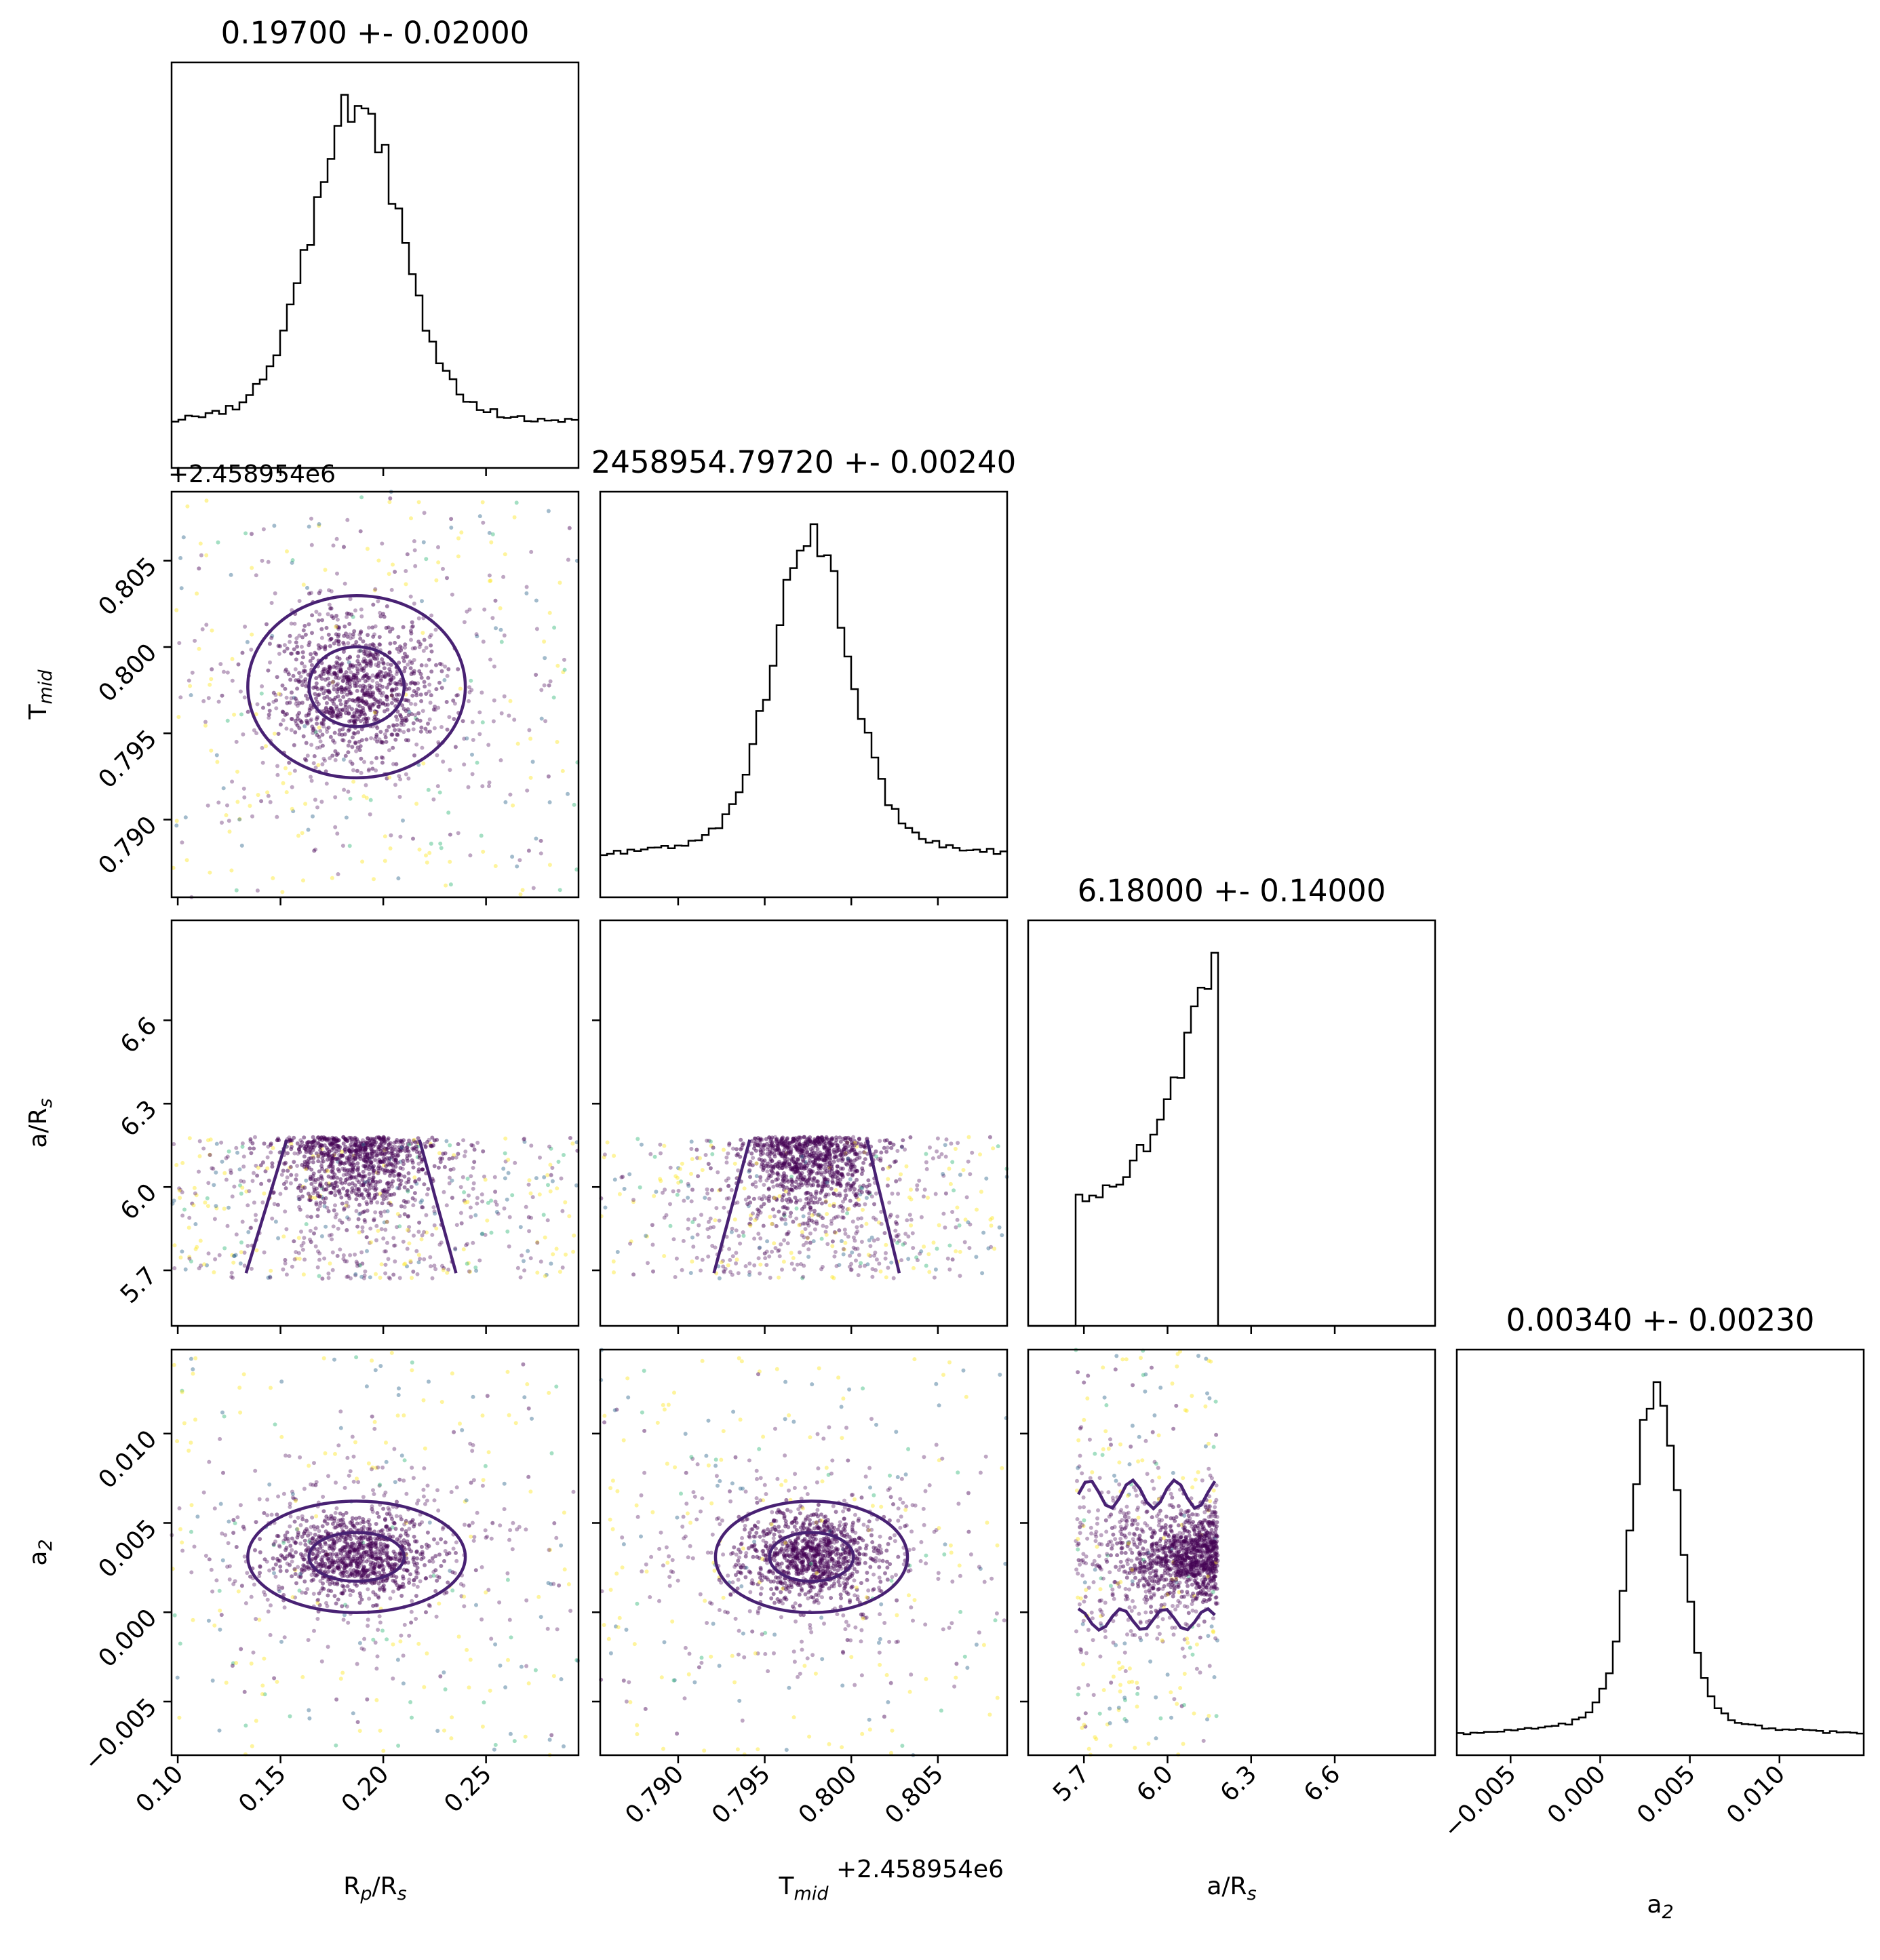 This screenshot has height=1960, width=1880. I want to click on title-tmid: 2458954.79720 +- 0.00240, so click(804, 462).